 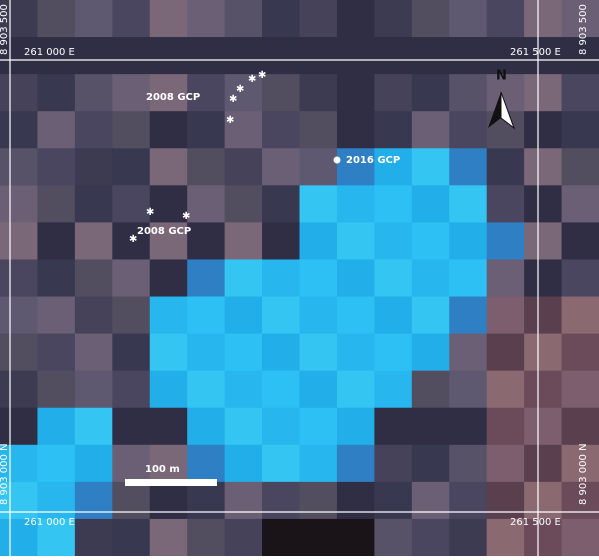 I want to click on point-label: 2016 GCP, so click(x=373, y=160).